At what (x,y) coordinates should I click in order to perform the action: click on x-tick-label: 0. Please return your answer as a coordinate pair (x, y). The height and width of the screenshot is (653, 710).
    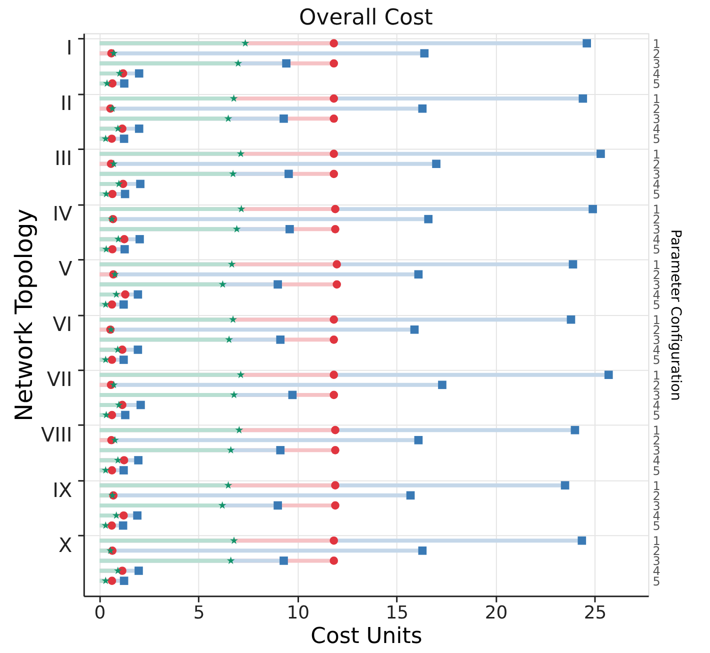
    Looking at the image, I should click on (100, 613).